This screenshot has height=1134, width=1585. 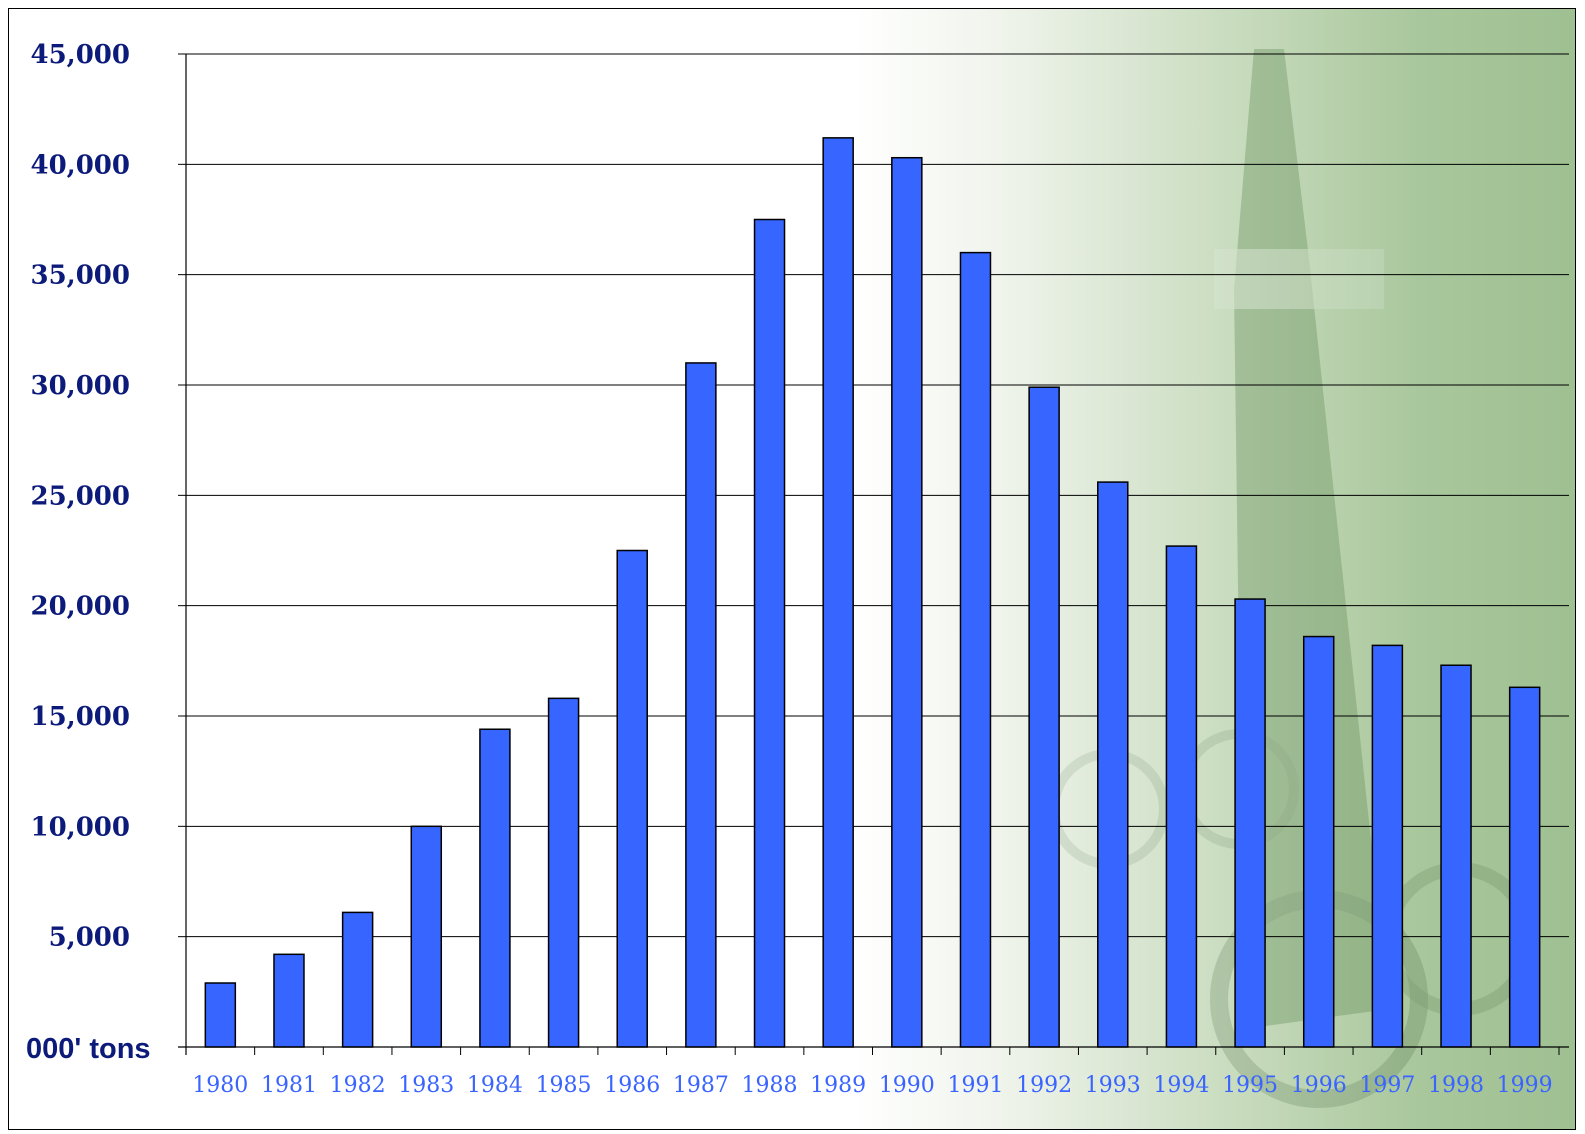 What do you see at coordinates (770, 1085) in the screenshot?
I see `x-tick-label: 1988` at bounding box center [770, 1085].